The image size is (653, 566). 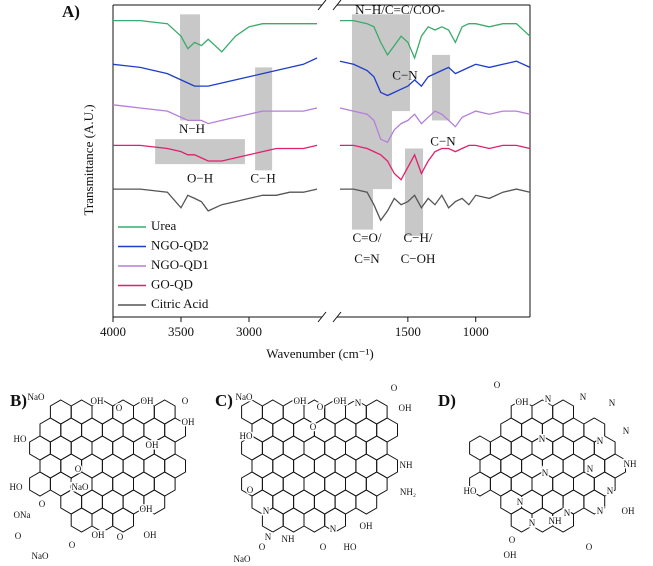 What do you see at coordinates (180, 264) in the screenshot?
I see `legend-label: NGO-QD1` at bounding box center [180, 264].